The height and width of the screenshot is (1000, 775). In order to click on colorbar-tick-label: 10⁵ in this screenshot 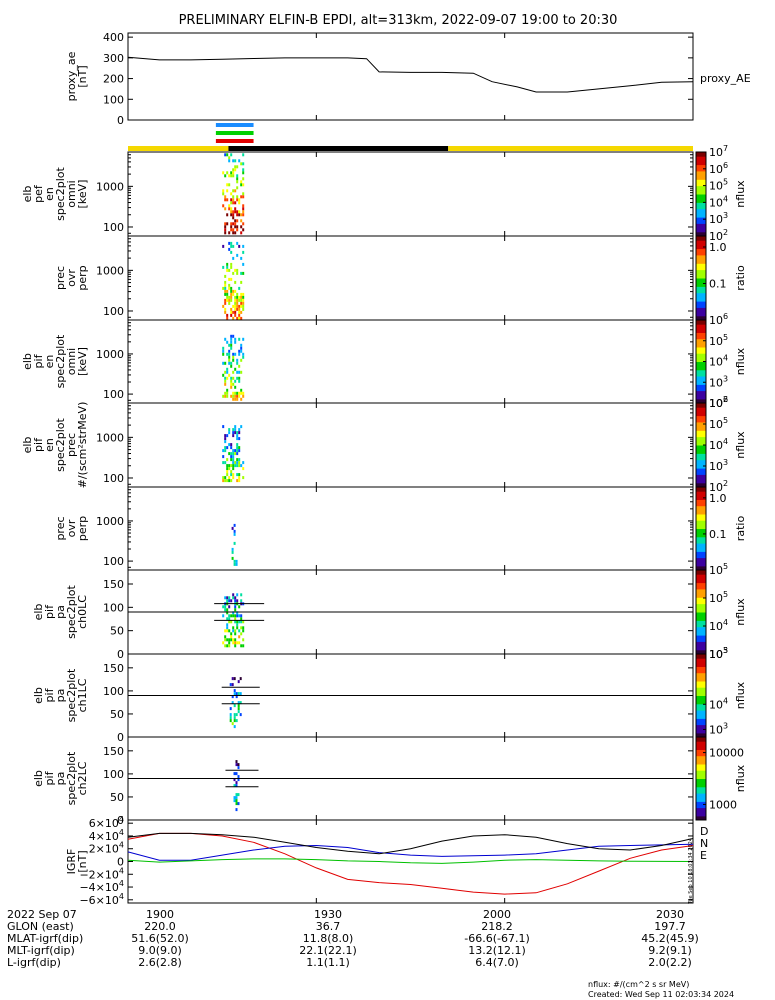, I will do `click(718, 569)`.